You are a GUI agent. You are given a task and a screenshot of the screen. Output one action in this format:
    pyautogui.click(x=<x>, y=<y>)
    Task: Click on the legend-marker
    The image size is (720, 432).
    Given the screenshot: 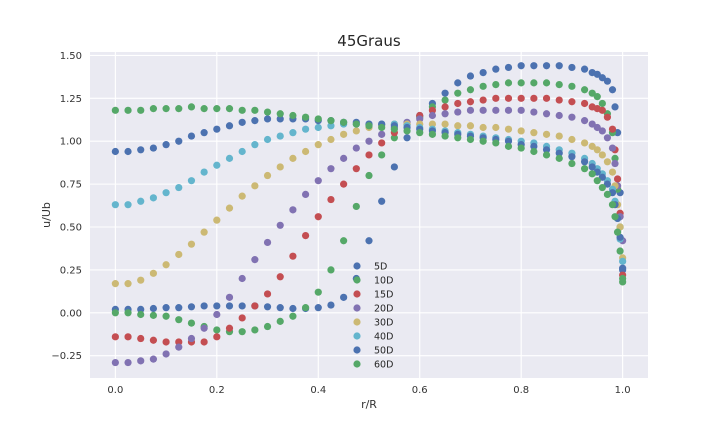 What is the action you would take?
    pyautogui.click(x=357, y=350)
    